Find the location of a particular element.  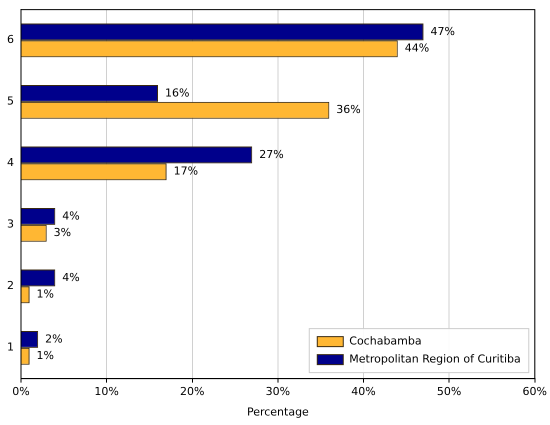

legend-label: Metropolitan Region of Curitiba is located at coordinates (435, 359).